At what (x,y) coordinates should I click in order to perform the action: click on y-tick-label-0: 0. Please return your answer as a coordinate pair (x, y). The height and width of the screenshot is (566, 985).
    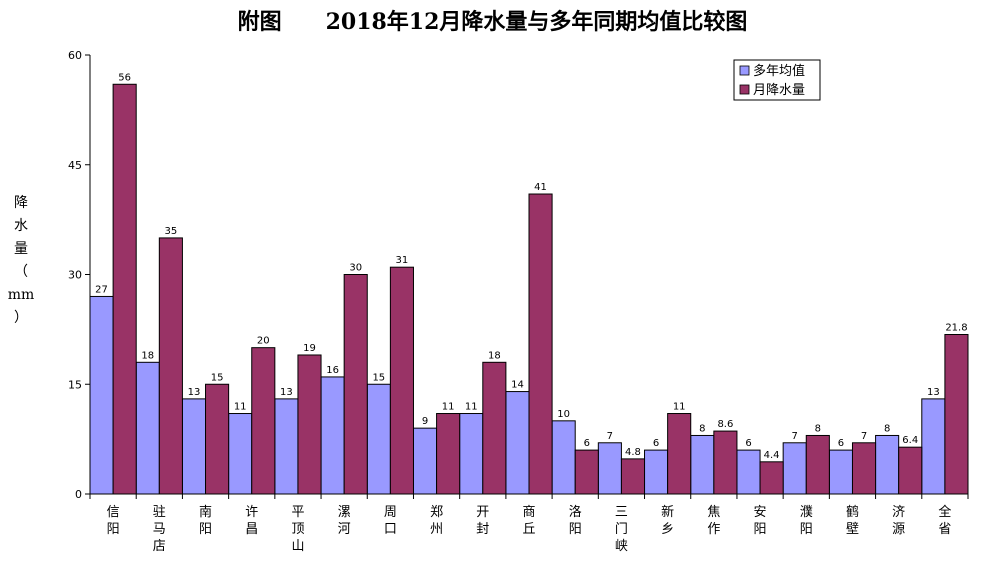
    Looking at the image, I should click on (78, 494).